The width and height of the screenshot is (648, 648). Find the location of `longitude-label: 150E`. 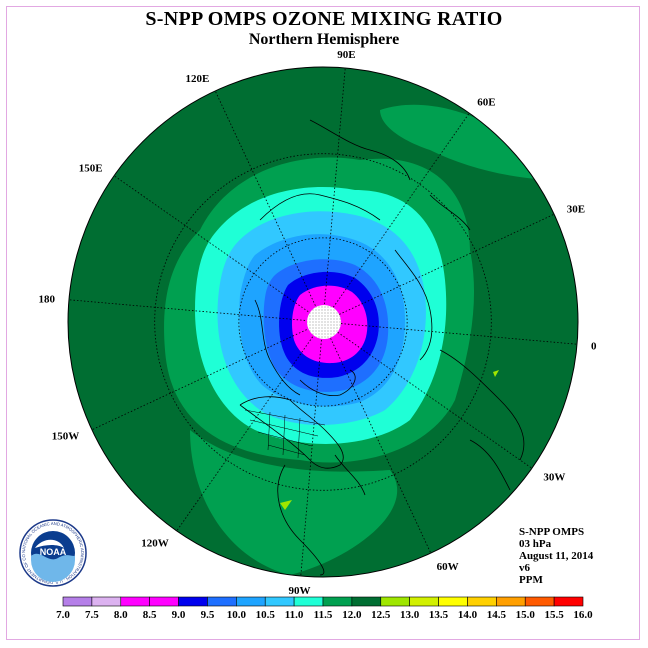

longitude-label: 150E is located at coordinates (91, 169).